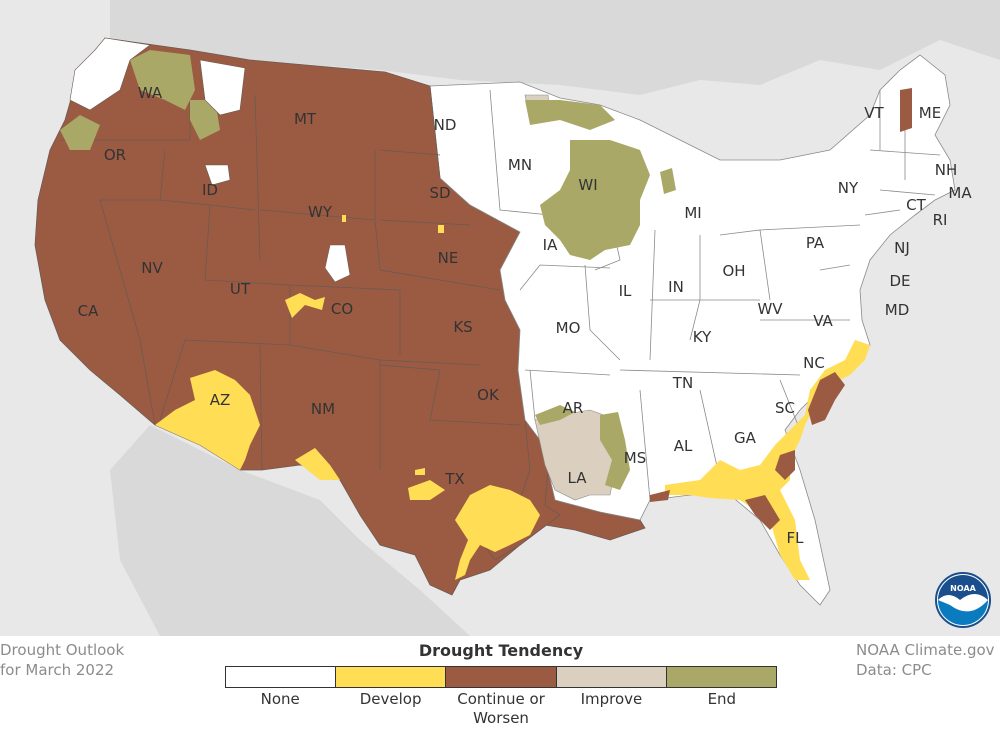 The height and width of the screenshot is (729, 1000). I want to click on state-label-fl: FL, so click(796, 538).